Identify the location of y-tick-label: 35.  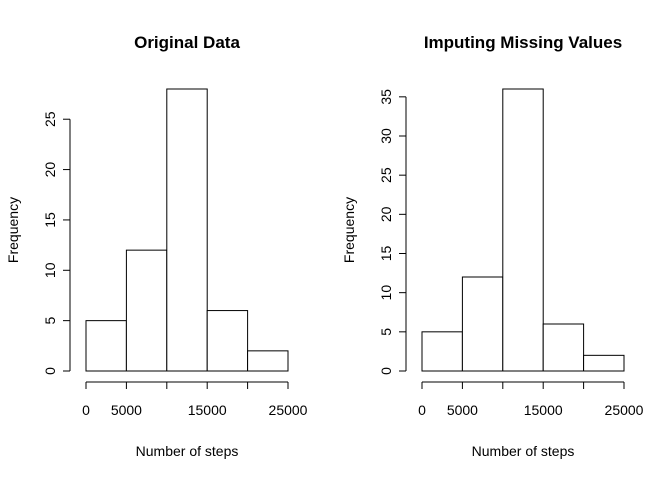
(386, 97).